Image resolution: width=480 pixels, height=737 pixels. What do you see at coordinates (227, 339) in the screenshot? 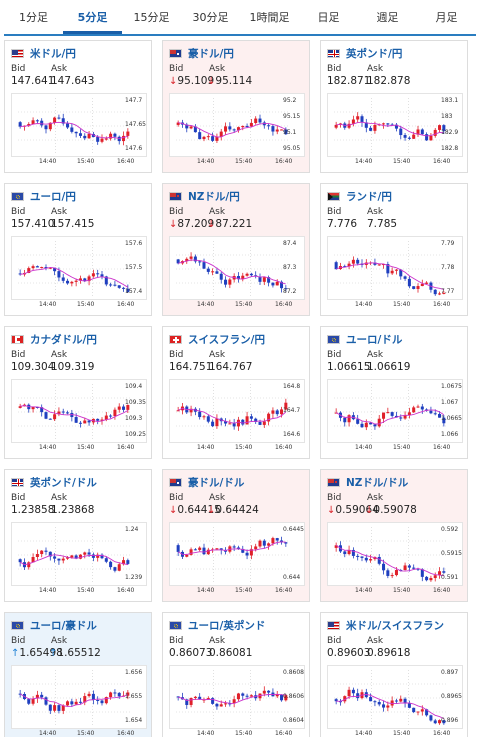
I see `currency-pair-name: スイスフラン/円` at bounding box center [227, 339].